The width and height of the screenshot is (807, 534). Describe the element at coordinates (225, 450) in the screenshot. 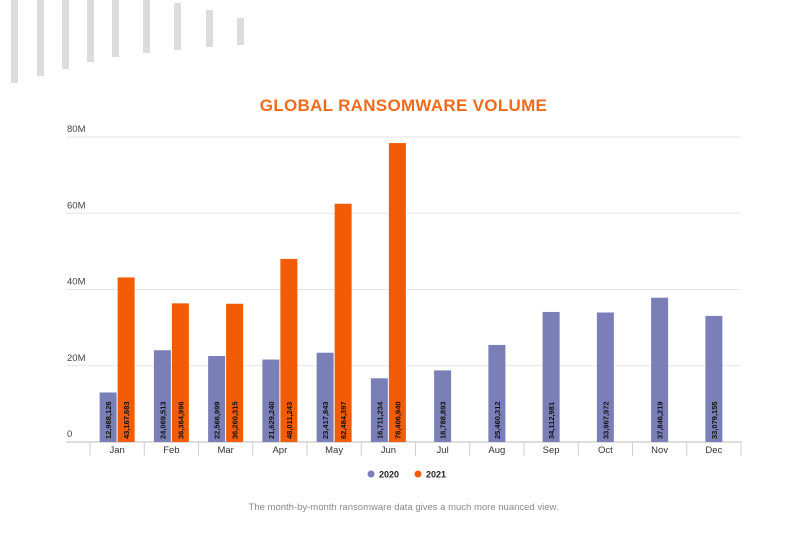

I see `x-tick-label: Mar` at that location.